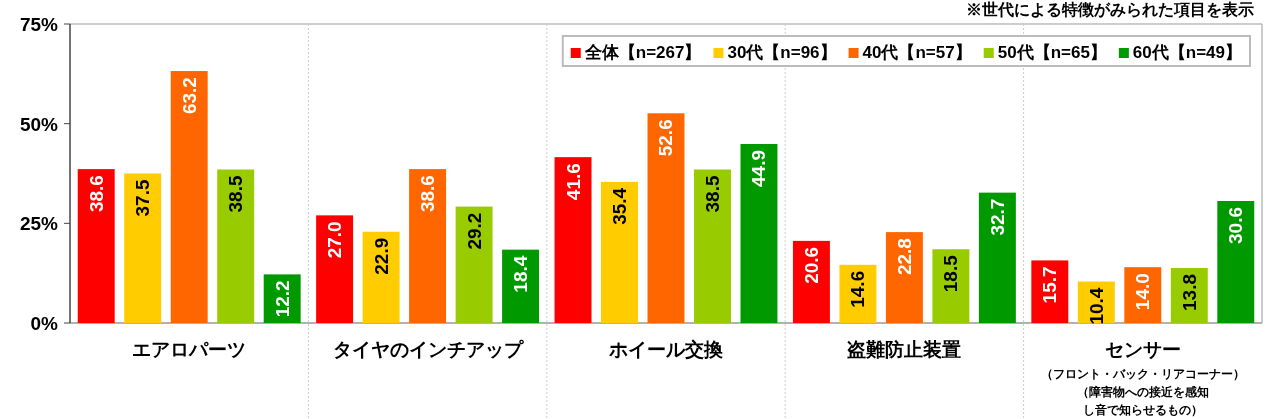 This screenshot has height=419, width=1268. Describe the element at coordinates (666, 349) in the screenshot. I see `x-tick-label: ホイール交換` at that location.